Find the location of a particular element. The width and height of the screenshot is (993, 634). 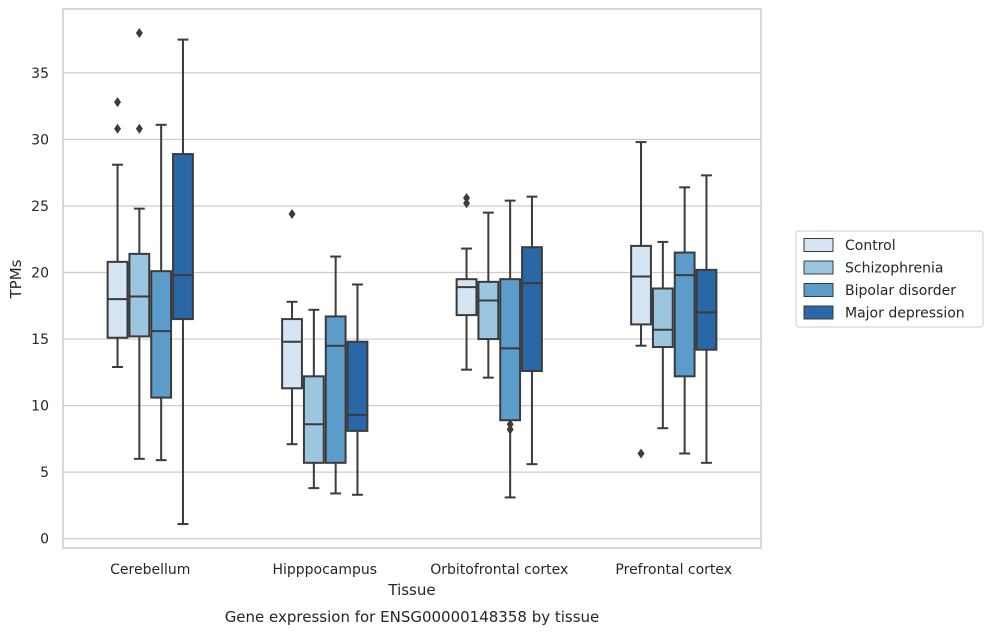

legend-label: Bipolar disorder is located at coordinates (900, 291).